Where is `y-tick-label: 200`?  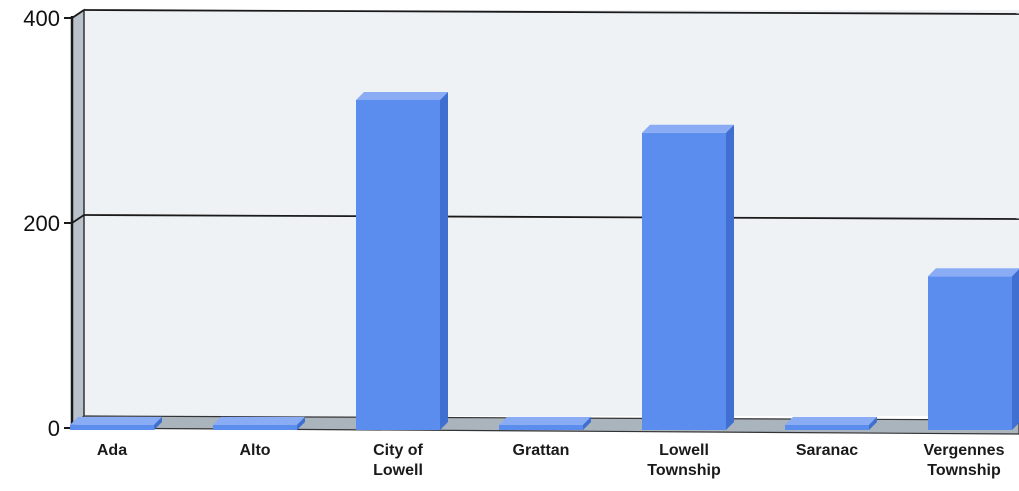
y-tick-label: 200 is located at coordinates (41, 223).